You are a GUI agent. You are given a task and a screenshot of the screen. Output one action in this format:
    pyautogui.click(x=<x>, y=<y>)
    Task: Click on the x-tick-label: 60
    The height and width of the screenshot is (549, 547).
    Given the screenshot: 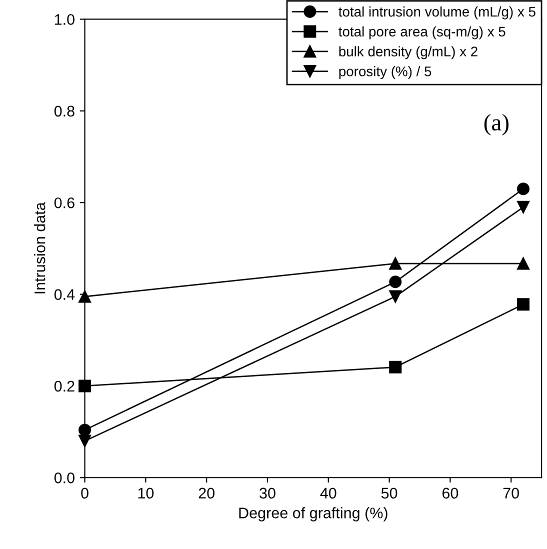 What is the action you would take?
    pyautogui.click(x=450, y=493)
    